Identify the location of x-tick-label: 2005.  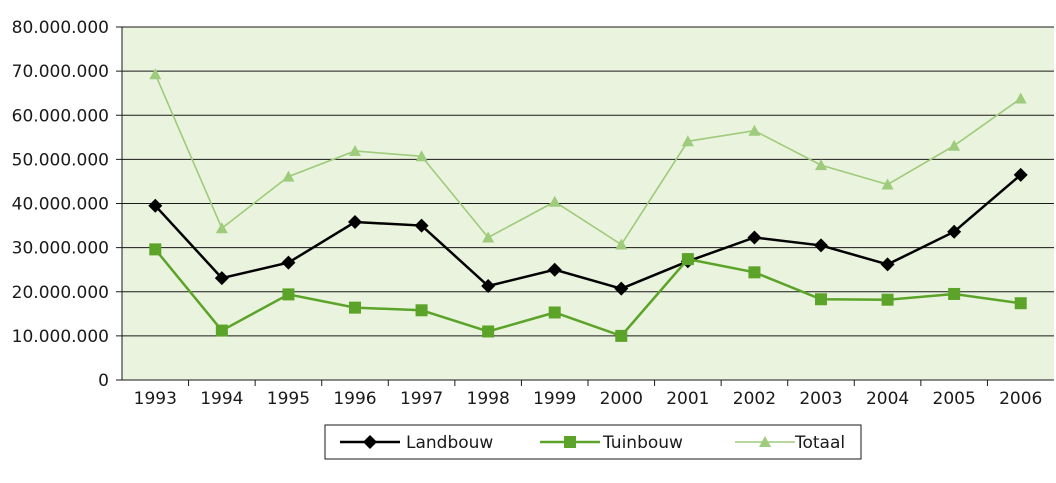
(954, 399).